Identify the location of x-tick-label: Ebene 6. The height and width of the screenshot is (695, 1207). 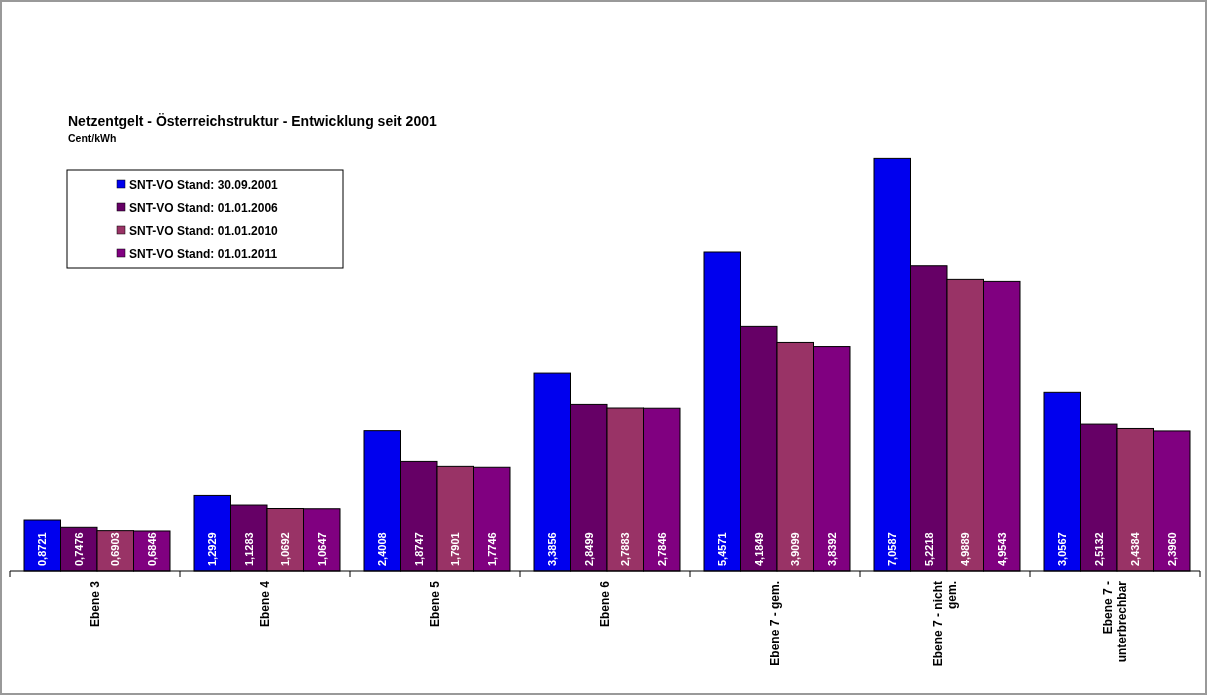
(605, 604).